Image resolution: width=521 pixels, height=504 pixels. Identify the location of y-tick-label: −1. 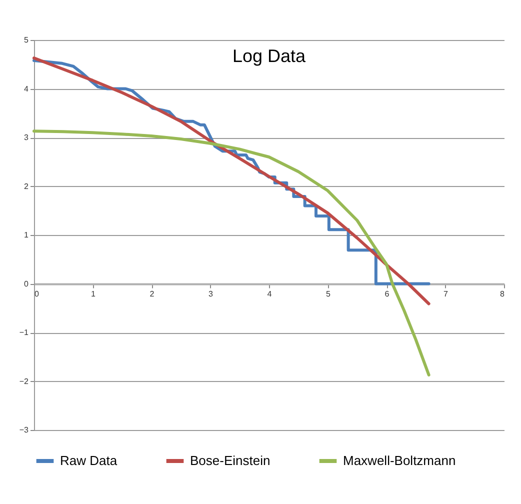
(24, 332).